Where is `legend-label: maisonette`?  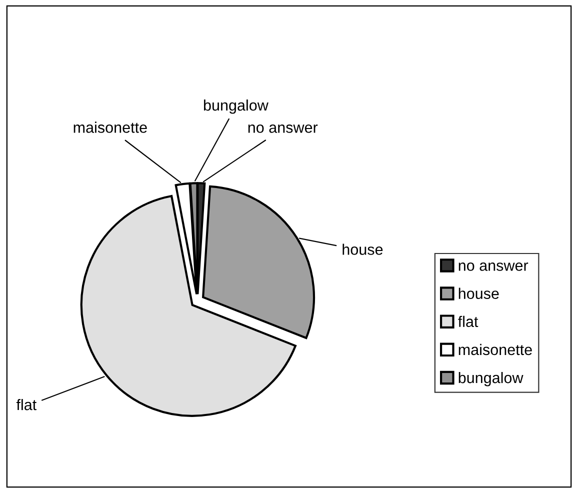 legend-label: maisonette is located at coordinates (495, 350).